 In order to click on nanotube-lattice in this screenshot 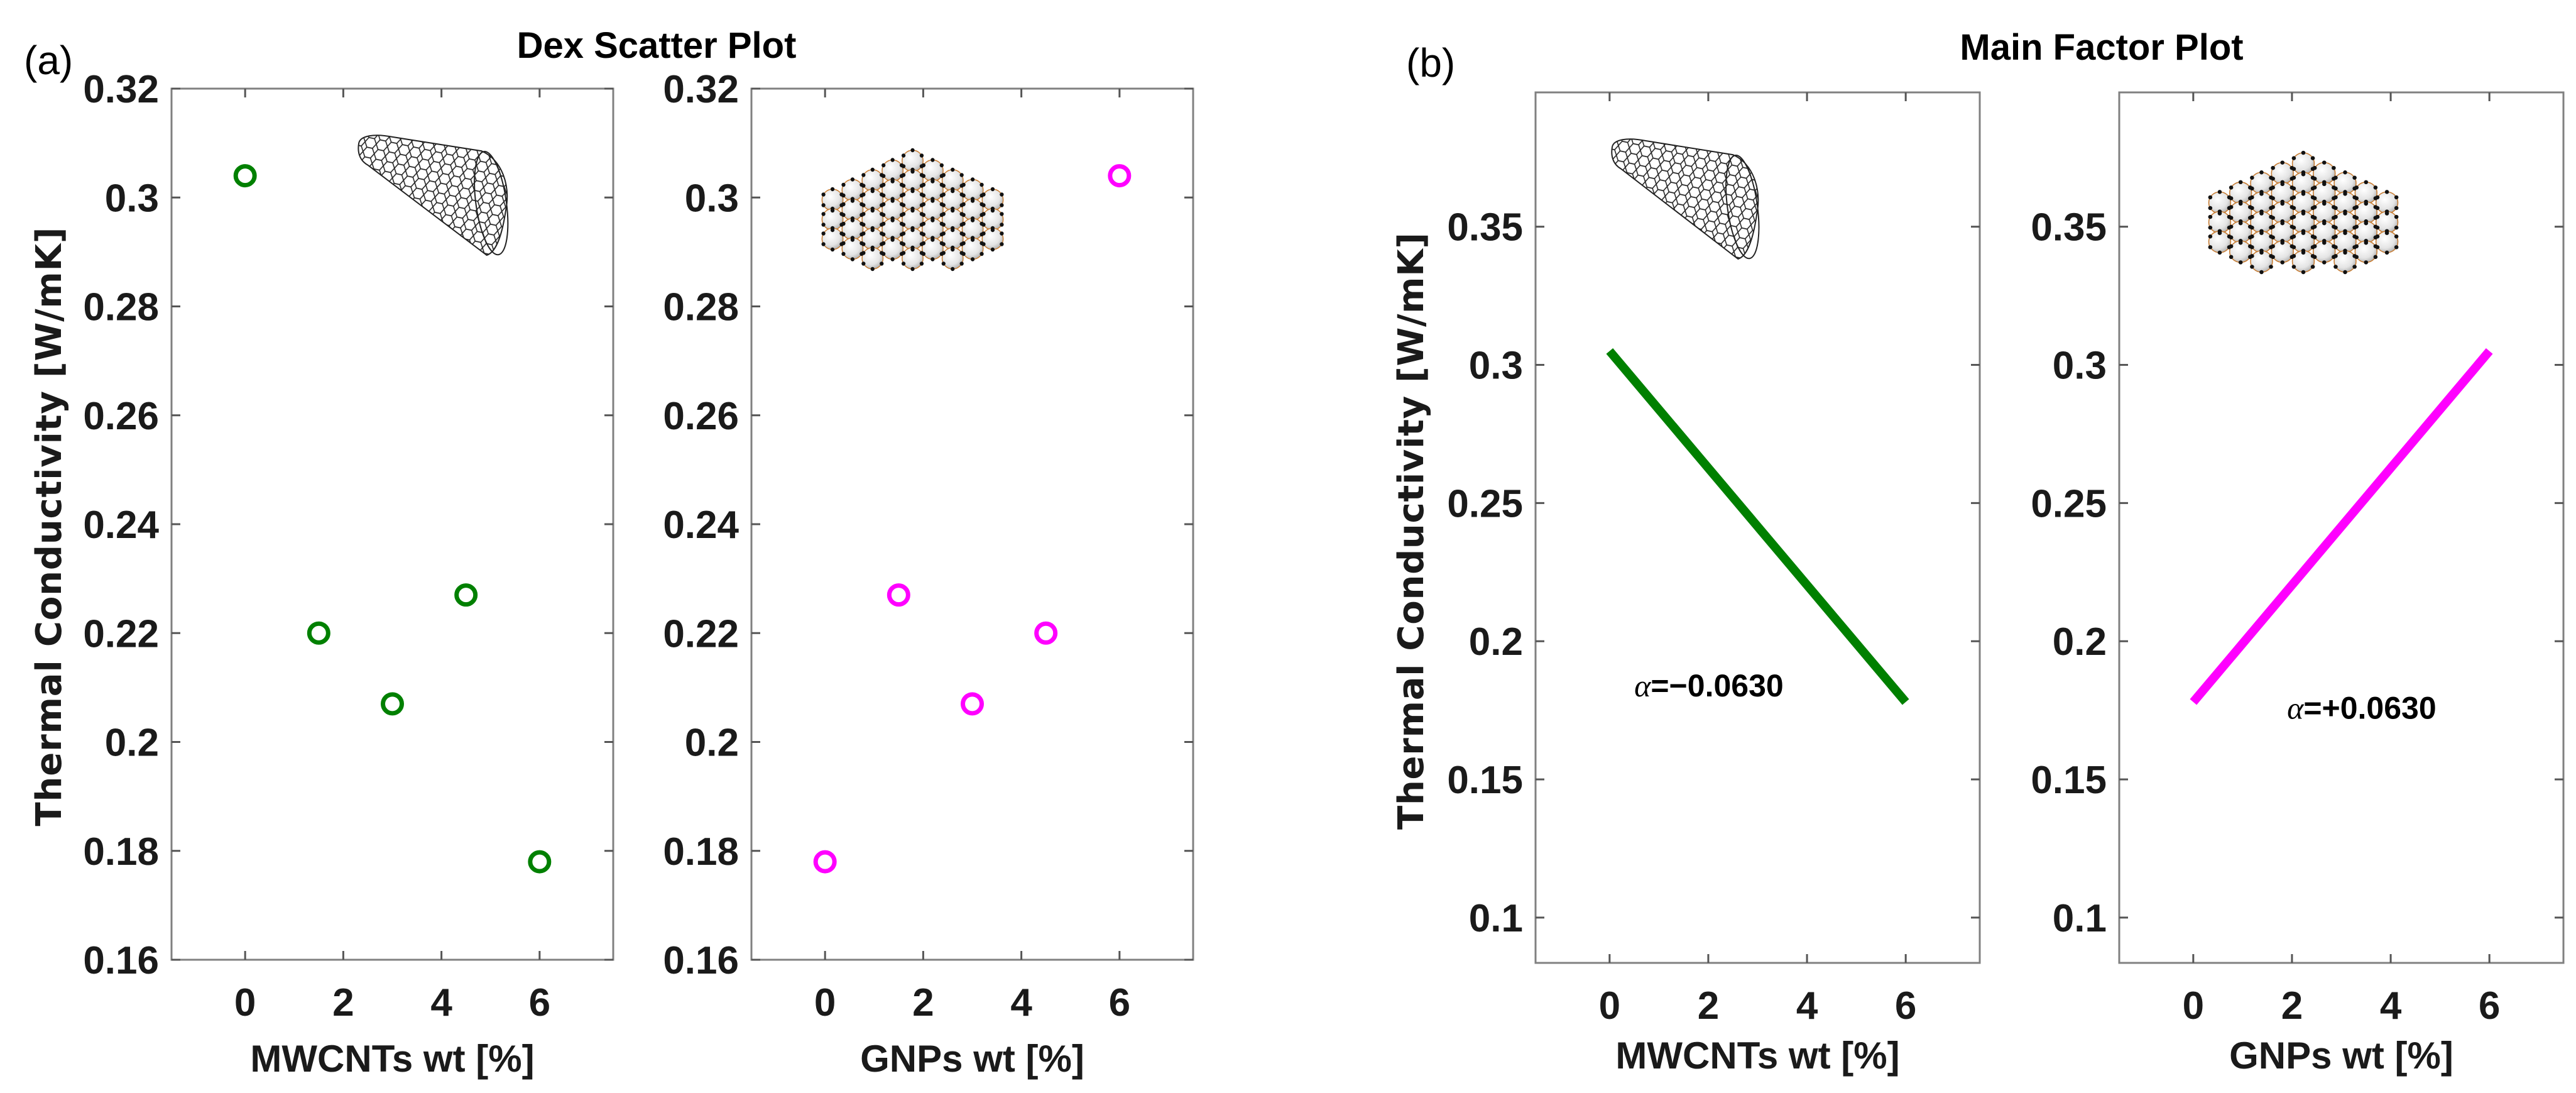, I will do `click(433, 195)`.